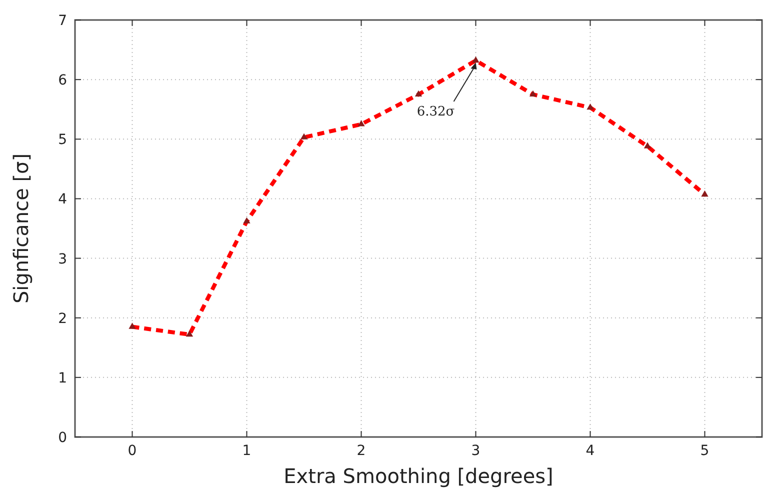 Image resolution: width=782 pixels, height=497 pixels. I want to click on x-tick-label: 3, so click(475, 451).